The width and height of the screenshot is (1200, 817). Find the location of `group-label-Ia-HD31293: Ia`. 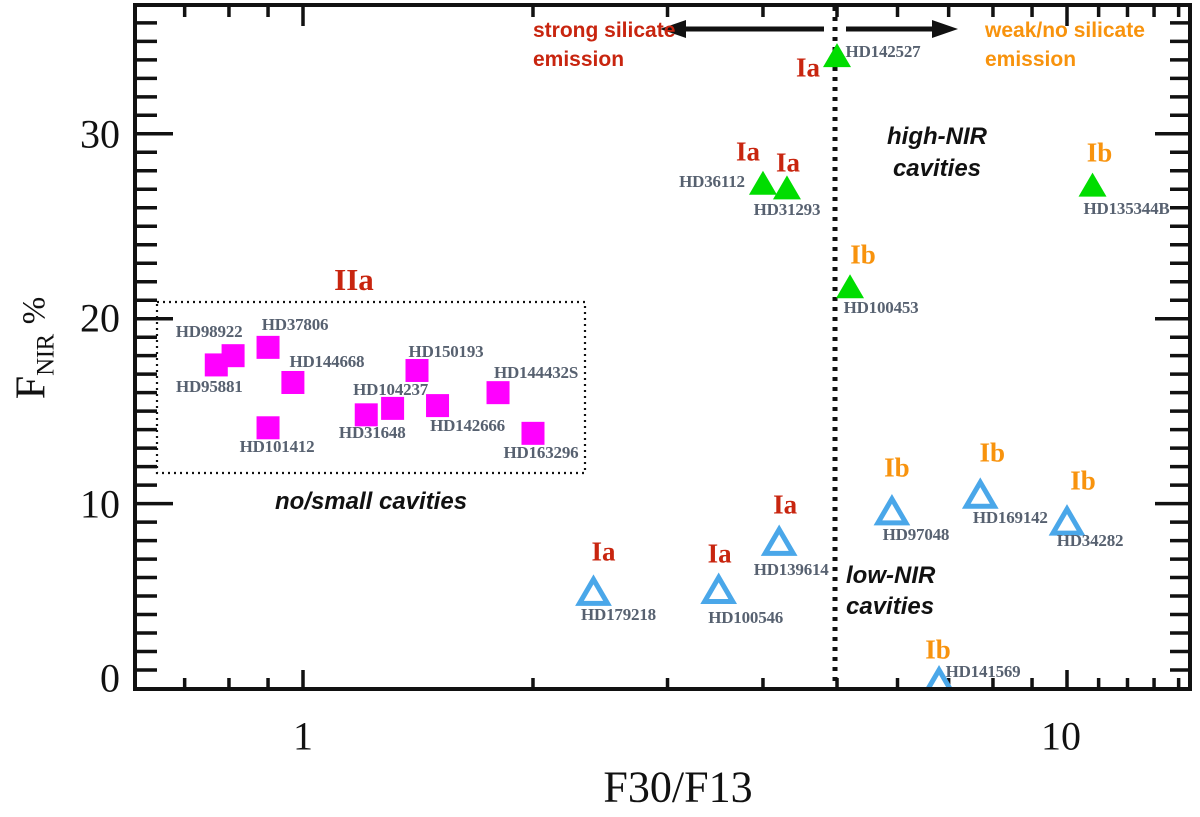

group-label-Ia-HD31293: Ia is located at coordinates (787, 162).